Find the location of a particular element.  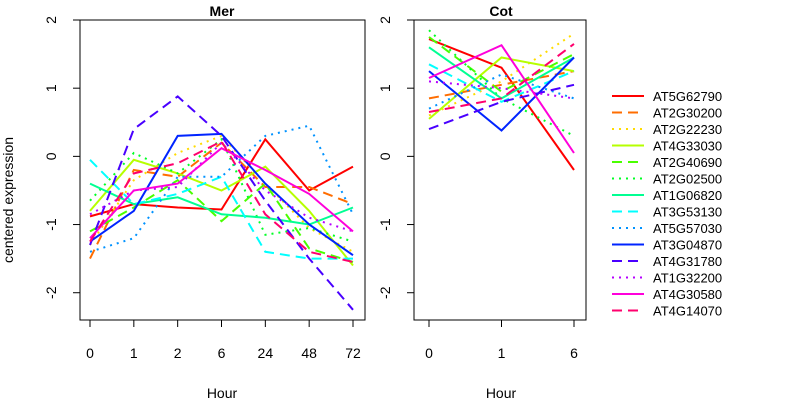

mer-series-at4g33030 is located at coordinates (221, 212).